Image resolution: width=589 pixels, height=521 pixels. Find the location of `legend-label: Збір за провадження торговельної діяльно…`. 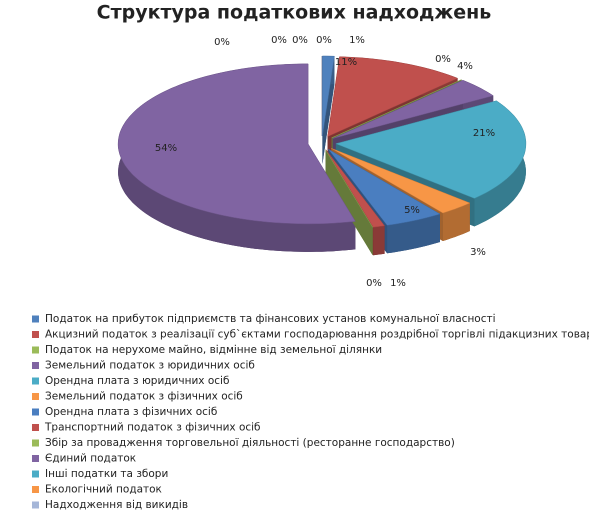

legend-label: Збір за провадження торговельної діяльно… is located at coordinates (250, 443).